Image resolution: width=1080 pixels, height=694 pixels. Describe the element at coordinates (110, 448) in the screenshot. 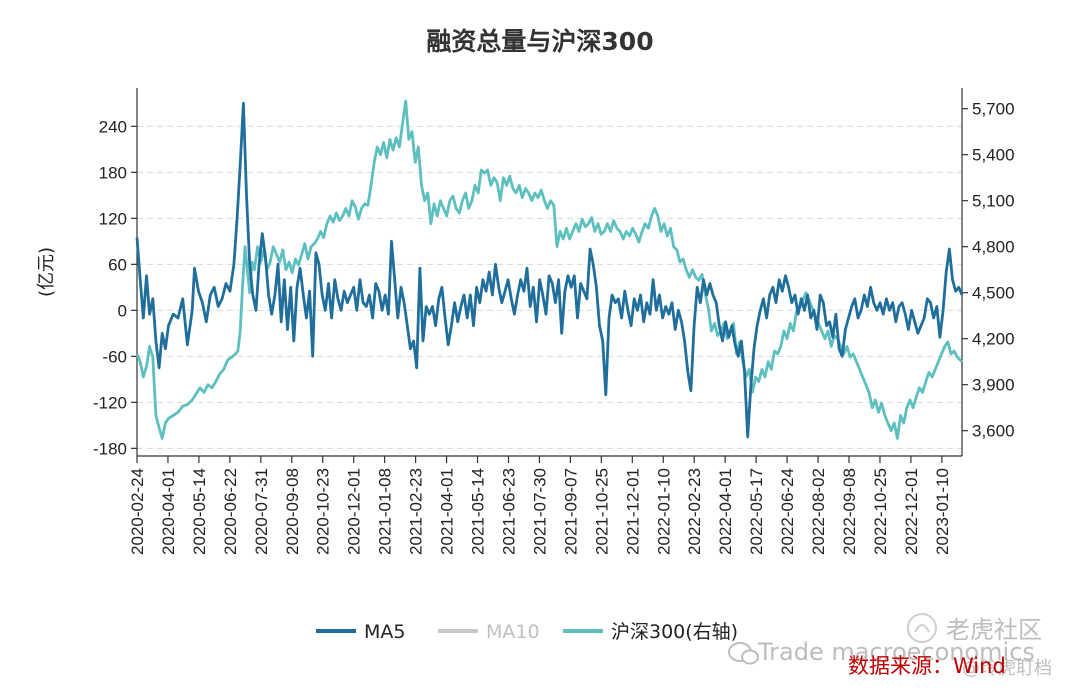

I see `left-tick-label: -180` at that location.